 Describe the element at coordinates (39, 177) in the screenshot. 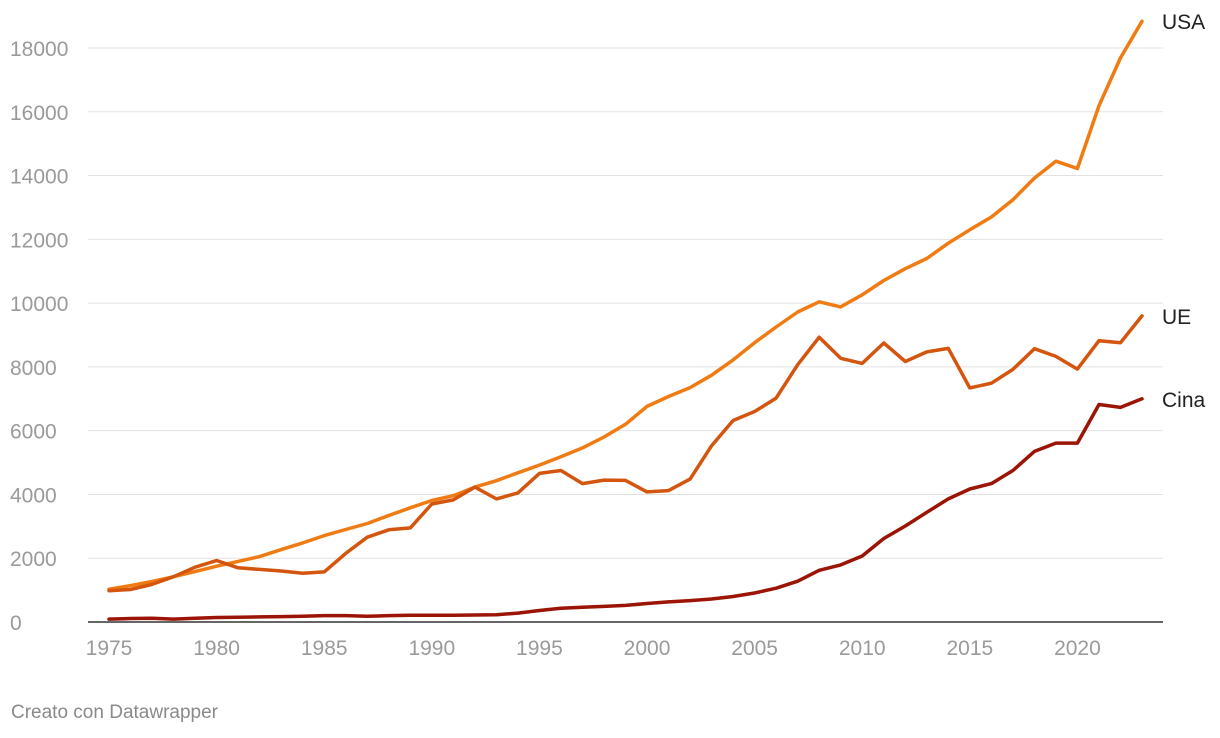

I see `y-tick-label-14000: 14000` at that location.